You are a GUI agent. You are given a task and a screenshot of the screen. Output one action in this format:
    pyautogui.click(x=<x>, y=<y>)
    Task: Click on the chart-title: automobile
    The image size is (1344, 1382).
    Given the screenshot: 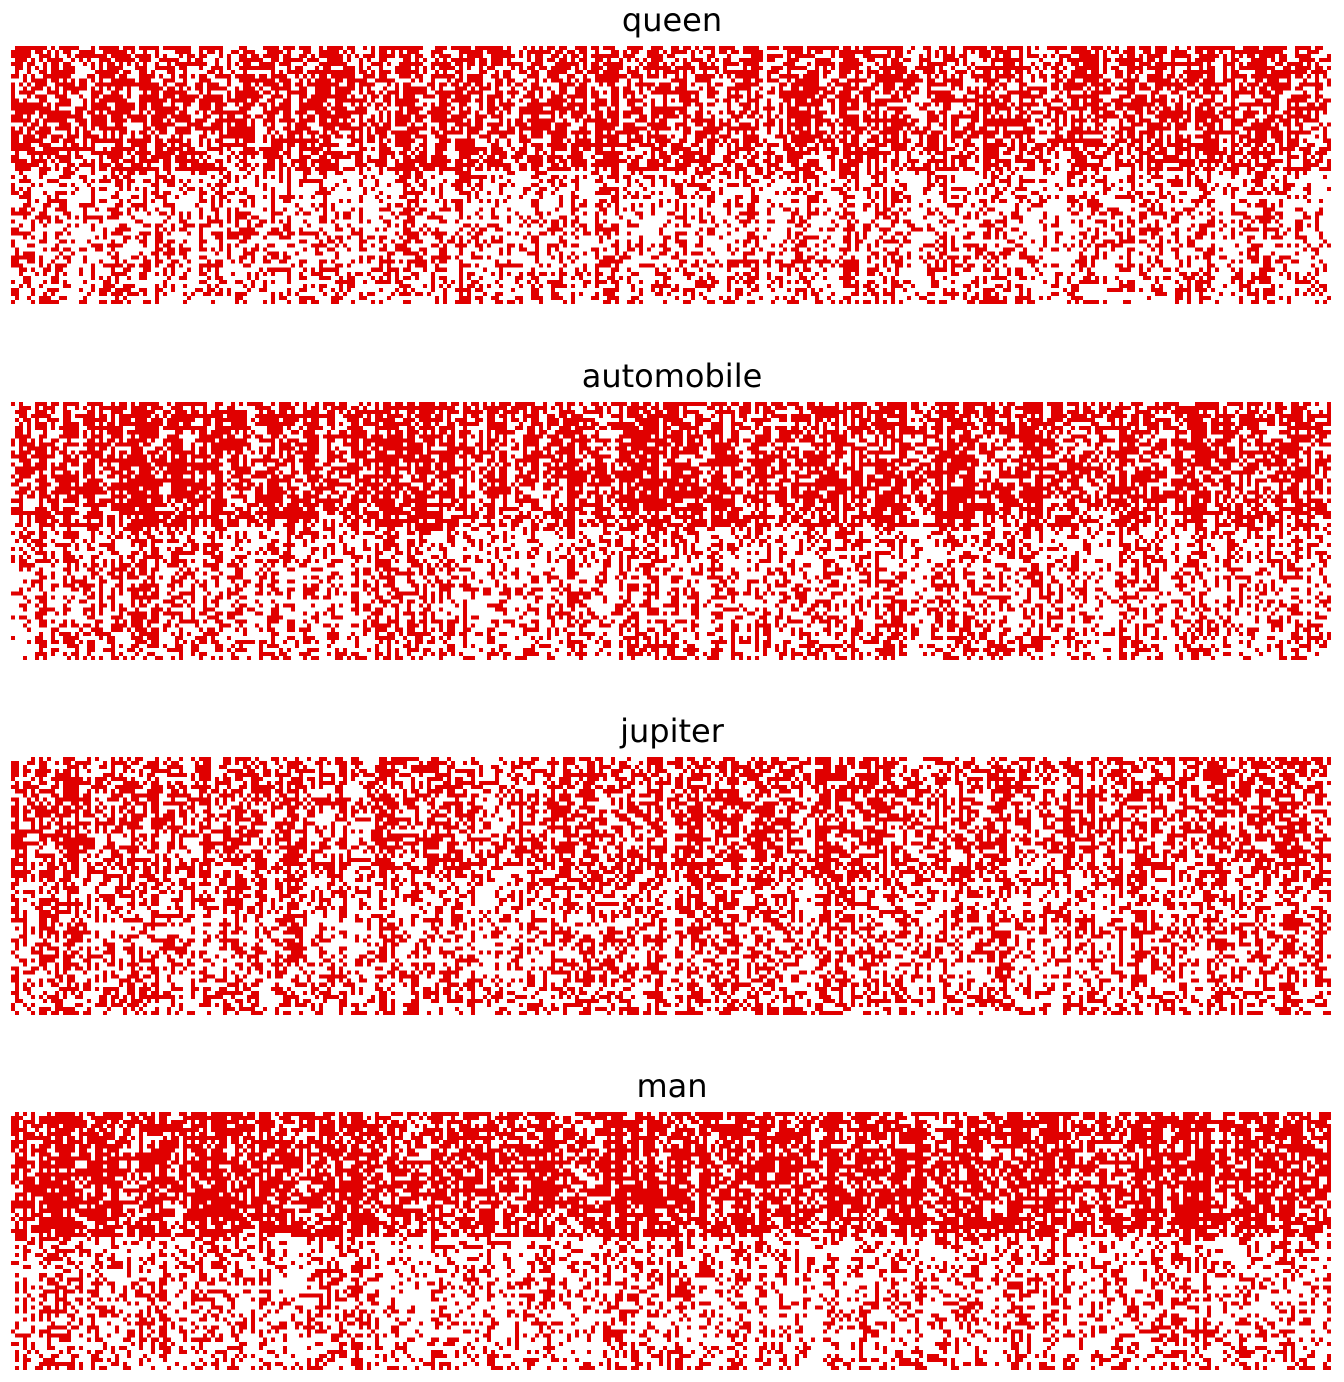 What is the action you would take?
    pyautogui.click(x=672, y=376)
    